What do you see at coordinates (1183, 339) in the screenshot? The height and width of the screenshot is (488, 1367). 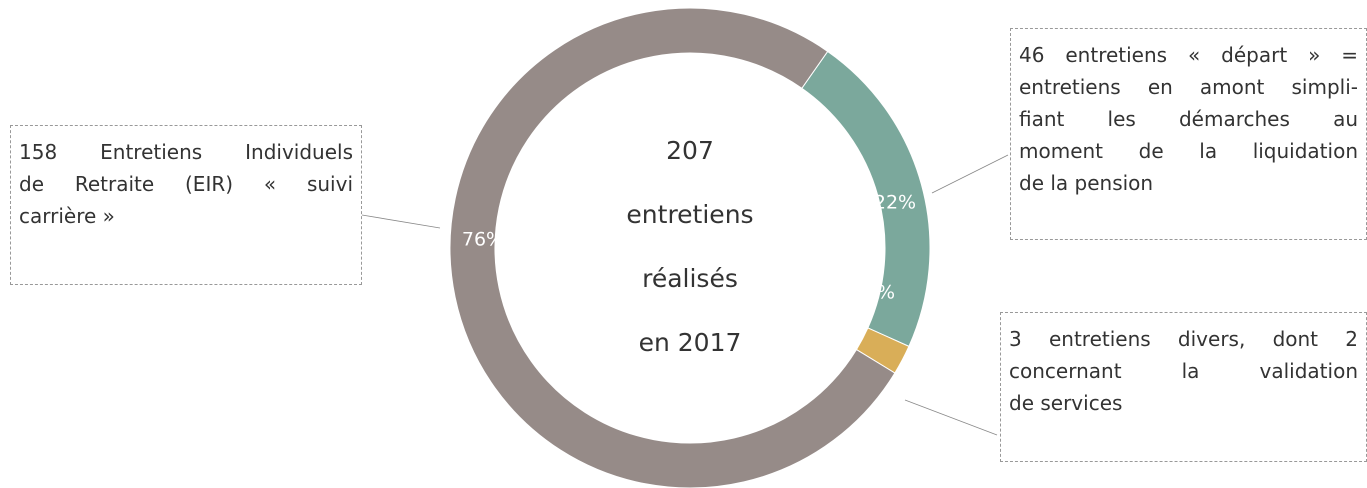 I see `annotation-line: 3 entretiens divers, dont 2` at bounding box center [1183, 339].